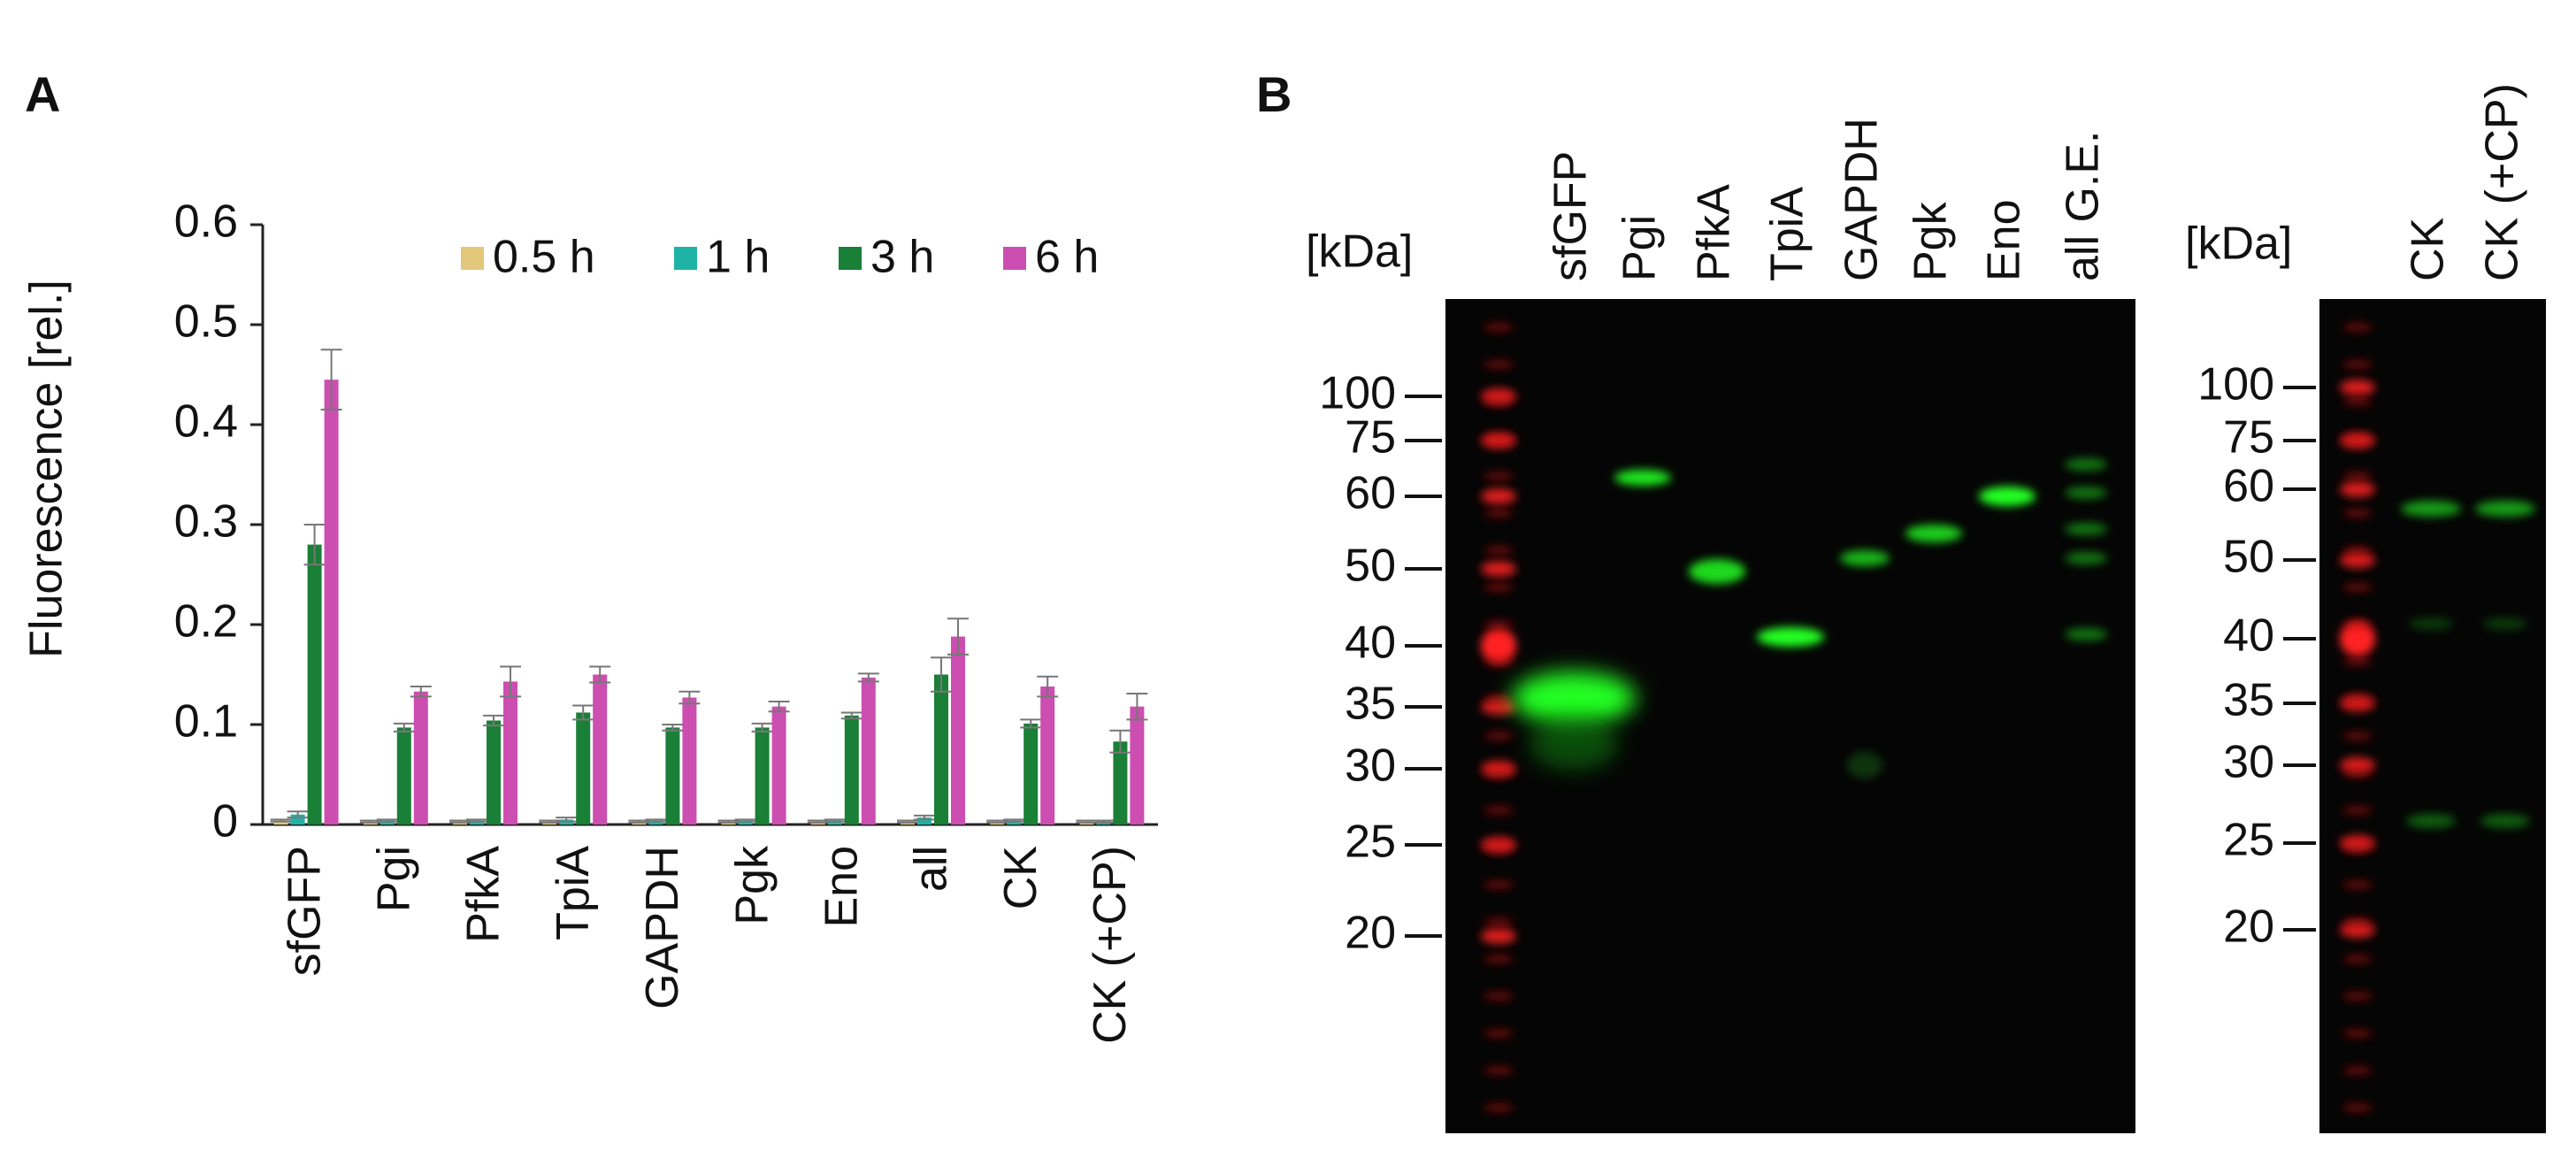 The height and width of the screenshot is (1166, 2576). Describe the element at coordinates (1370, 843) in the screenshot. I see `marker-label: 25` at that location.